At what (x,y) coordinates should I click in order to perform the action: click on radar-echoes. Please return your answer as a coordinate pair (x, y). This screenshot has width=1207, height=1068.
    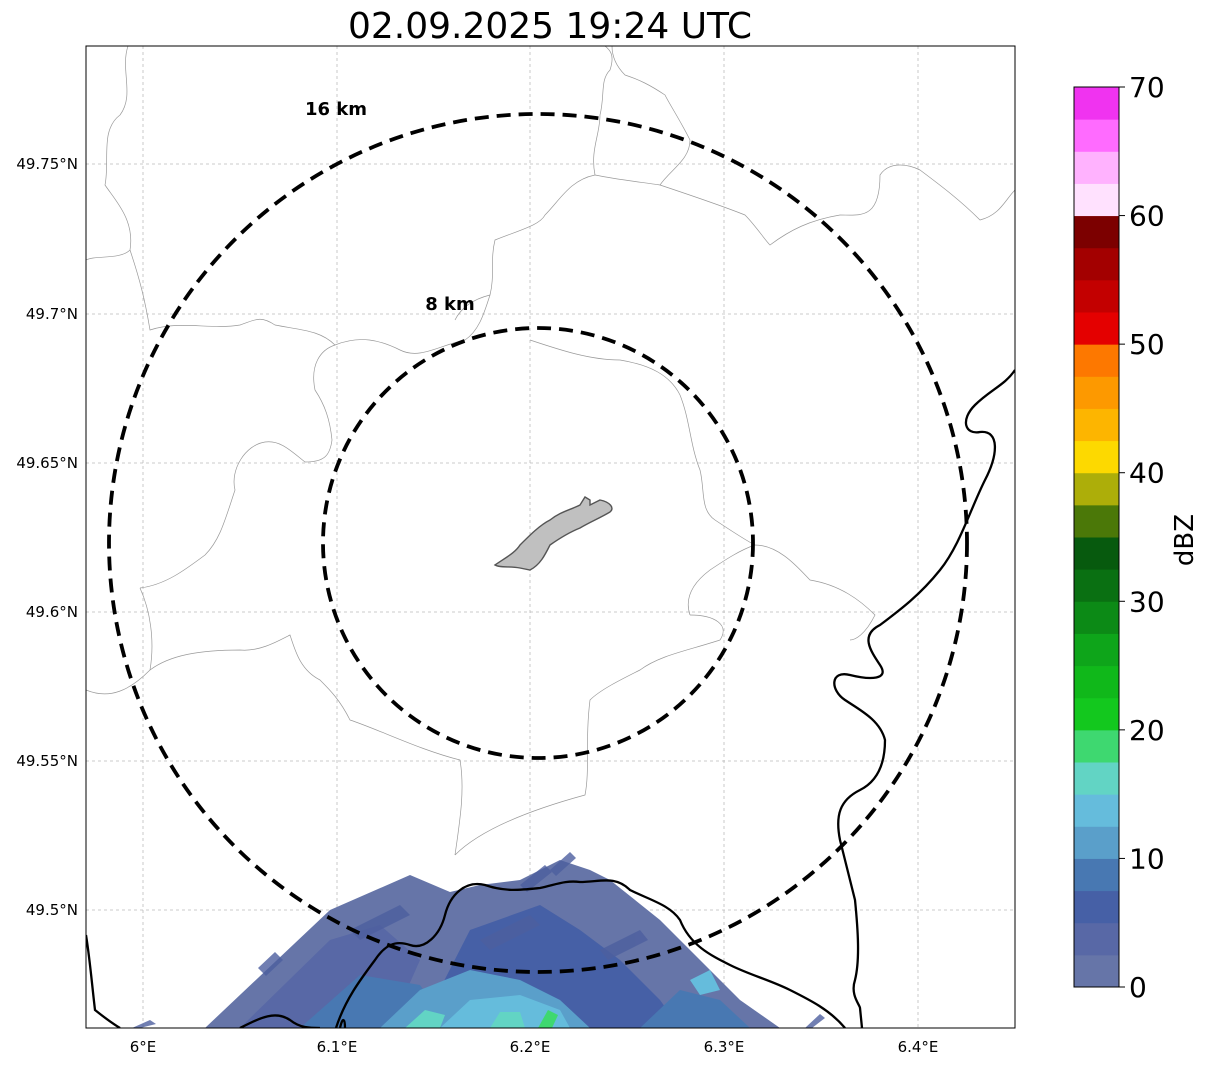
    Looking at the image, I should click on (478, 940).